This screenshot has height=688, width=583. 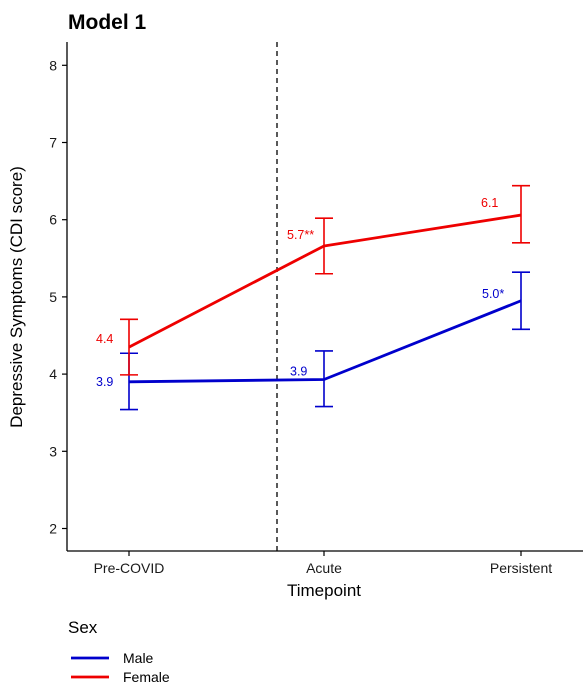 I want to click on x-tick-label: Pre-COVID, so click(x=129, y=568).